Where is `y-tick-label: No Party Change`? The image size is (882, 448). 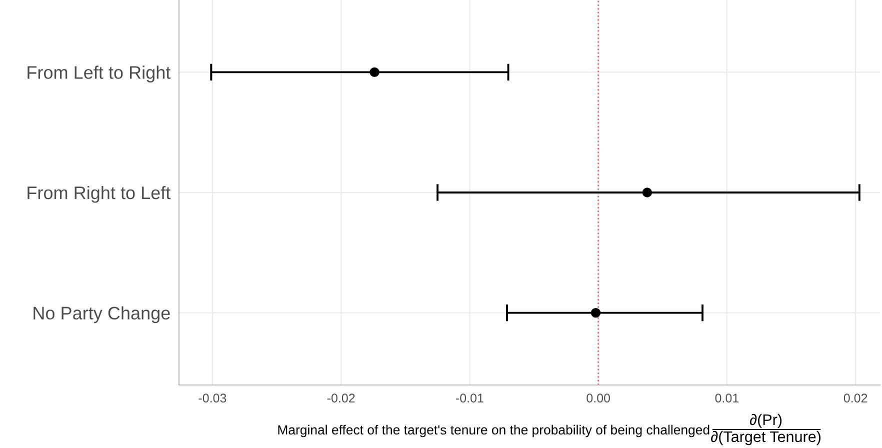 y-tick-label: No Party Change is located at coordinates (102, 315).